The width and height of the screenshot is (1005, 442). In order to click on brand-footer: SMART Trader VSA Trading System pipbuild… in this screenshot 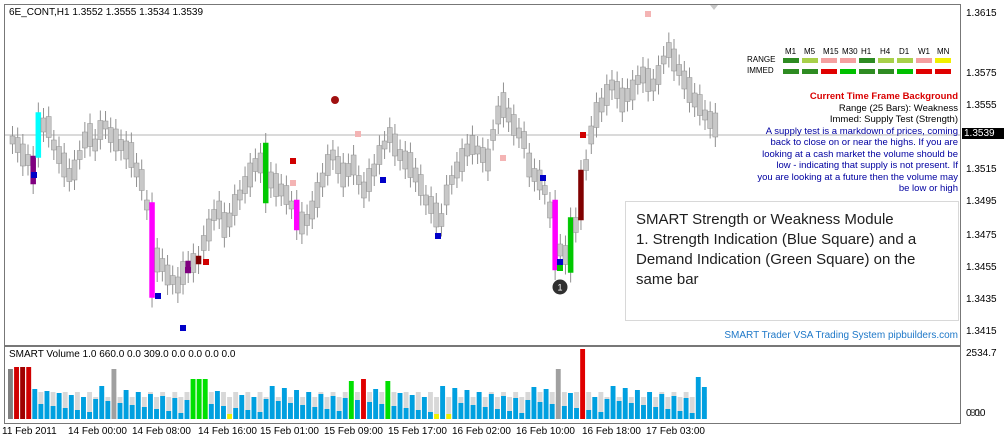, I will do `click(841, 335)`.